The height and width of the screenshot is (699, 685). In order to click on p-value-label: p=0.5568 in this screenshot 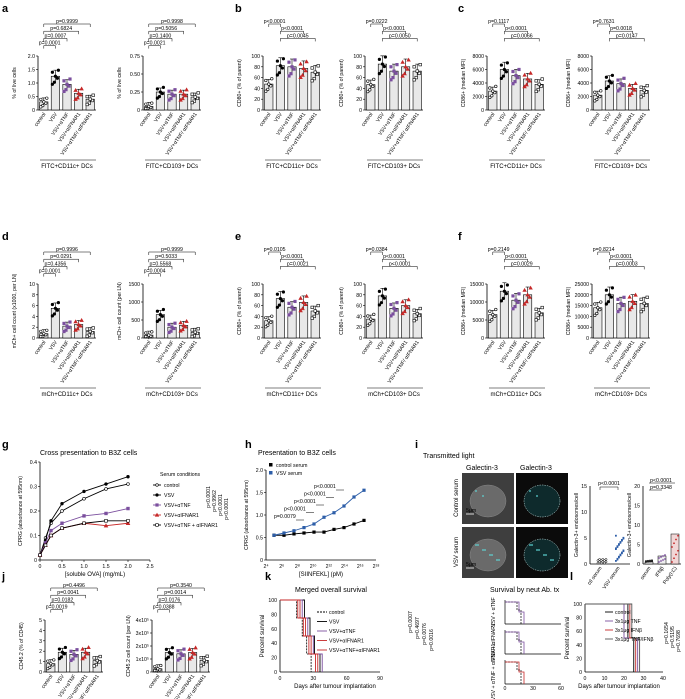, I will do `click(161, 264)`.